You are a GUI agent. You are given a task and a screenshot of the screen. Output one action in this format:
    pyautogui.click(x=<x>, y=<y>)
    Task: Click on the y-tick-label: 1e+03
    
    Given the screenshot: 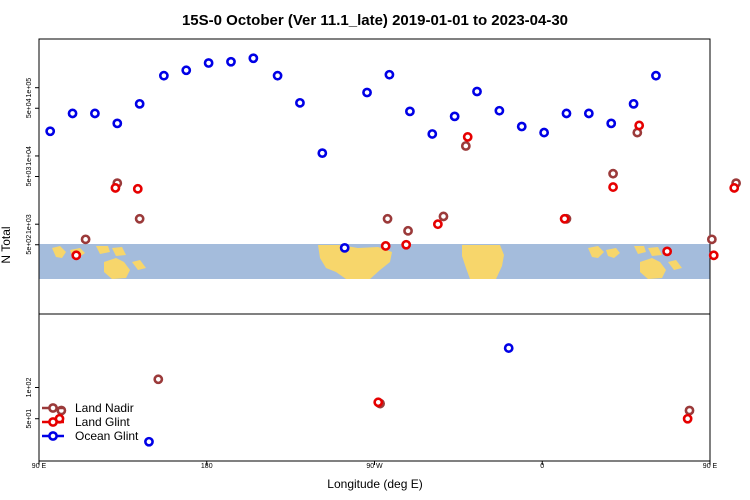 What is the action you would take?
    pyautogui.click(x=29, y=224)
    